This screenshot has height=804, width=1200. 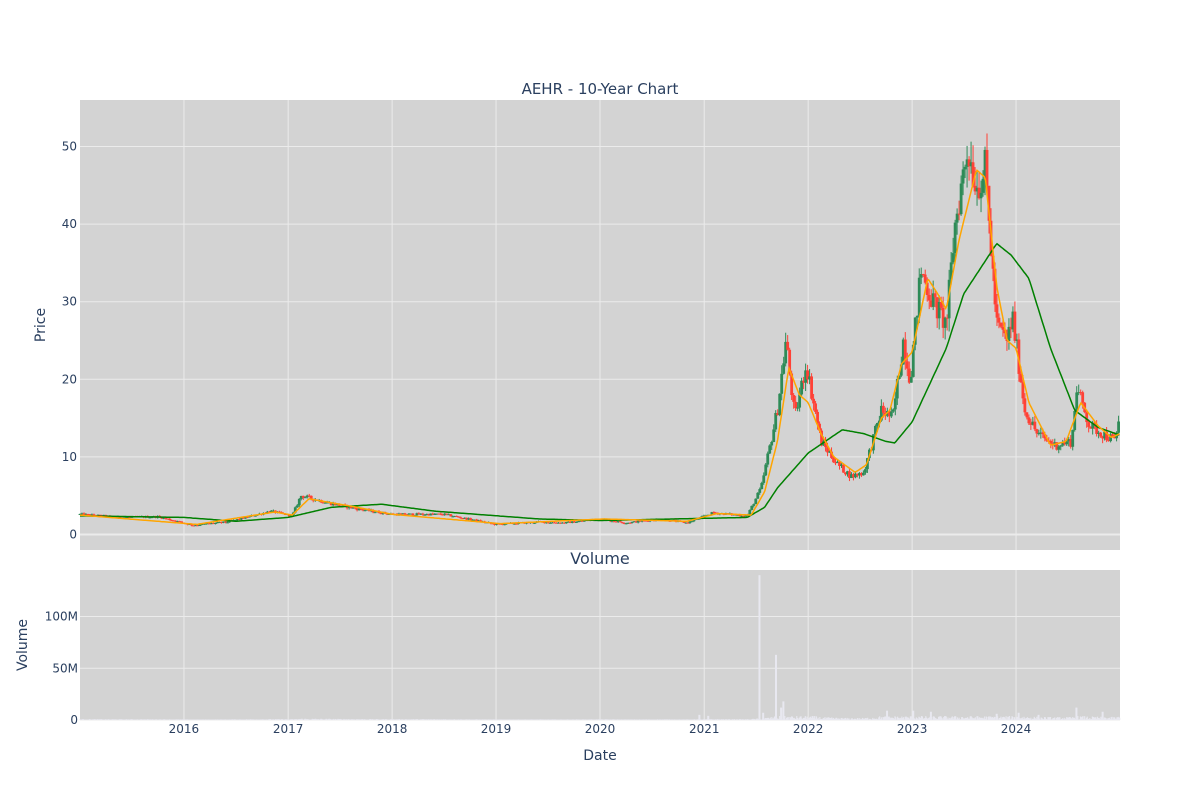 What do you see at coordinates (600, 89) in the screenshot?
I see `chart-title: AEHR - 10-Year Chart` at bounding box center [600, 89].